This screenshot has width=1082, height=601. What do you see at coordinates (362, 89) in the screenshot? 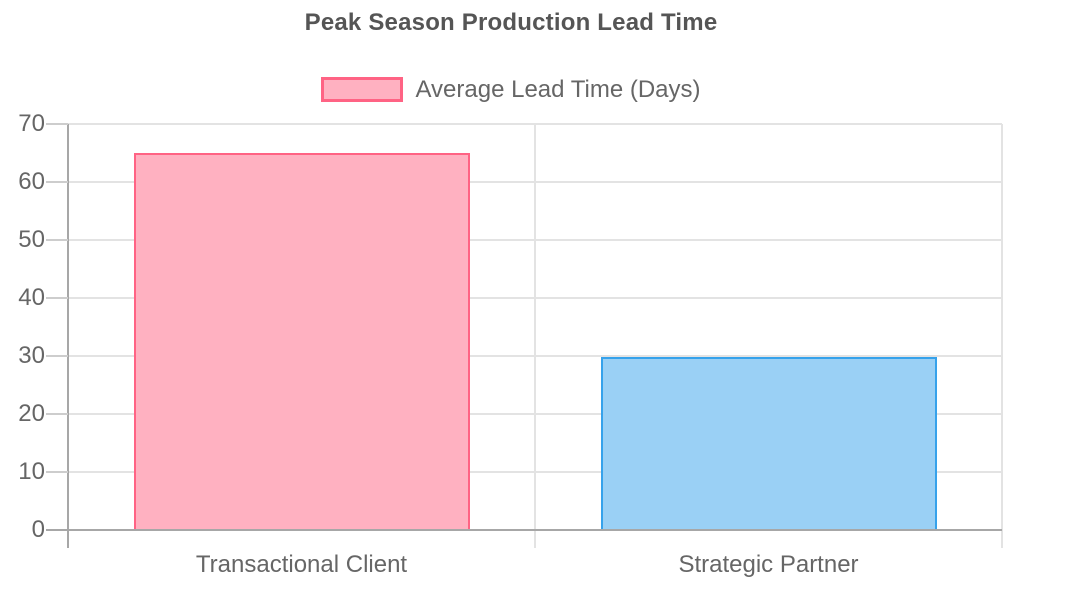
I see `legend-swatch` at bounding box center [362, 89].